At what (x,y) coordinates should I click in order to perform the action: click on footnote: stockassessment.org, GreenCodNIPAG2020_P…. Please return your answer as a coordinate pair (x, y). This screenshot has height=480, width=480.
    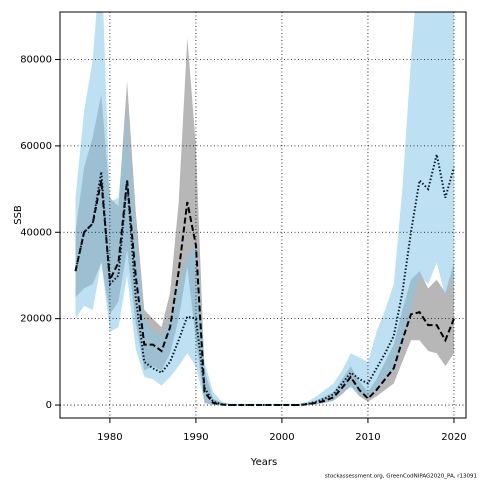
    Looking at the image, I should click on (401, 477).